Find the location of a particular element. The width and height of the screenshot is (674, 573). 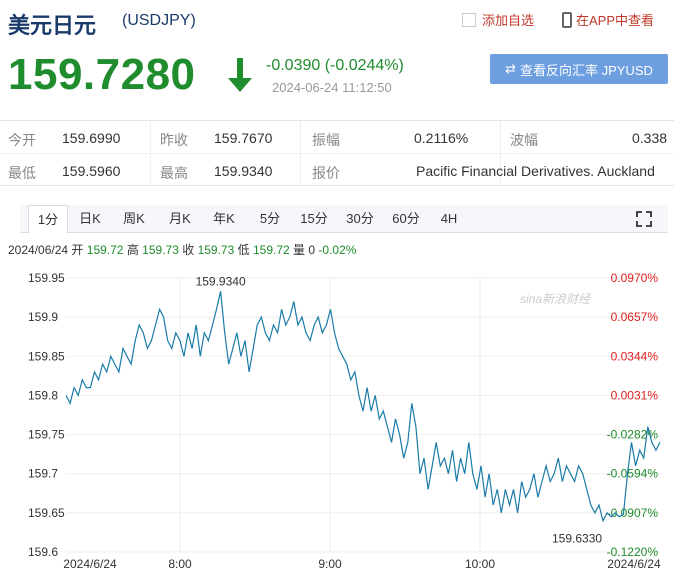

prev-close-label: 昨收 is located at coordinates (174, 140).